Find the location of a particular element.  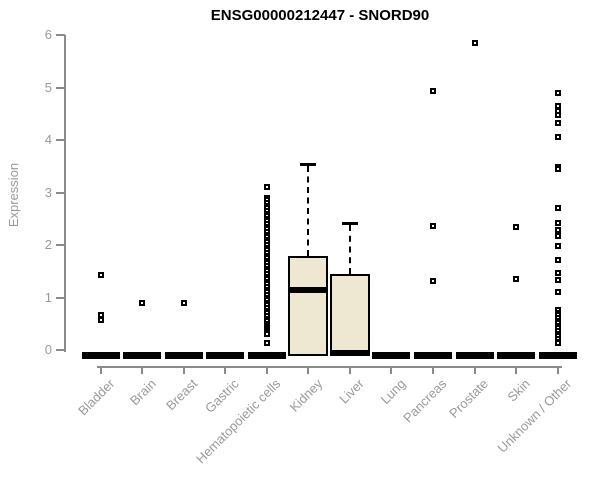

x-category-label: Liver is located at coordinates (351, 391).